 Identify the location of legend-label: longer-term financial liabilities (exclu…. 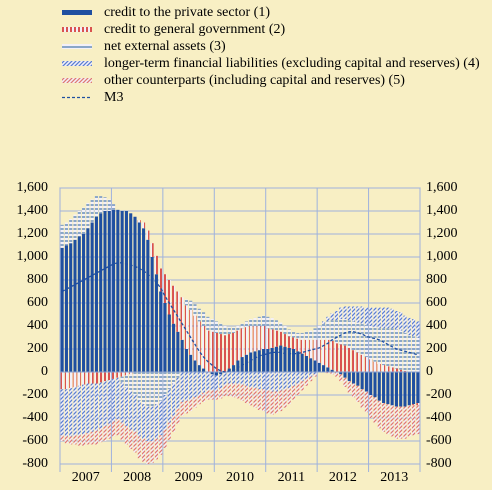
(292, 63).